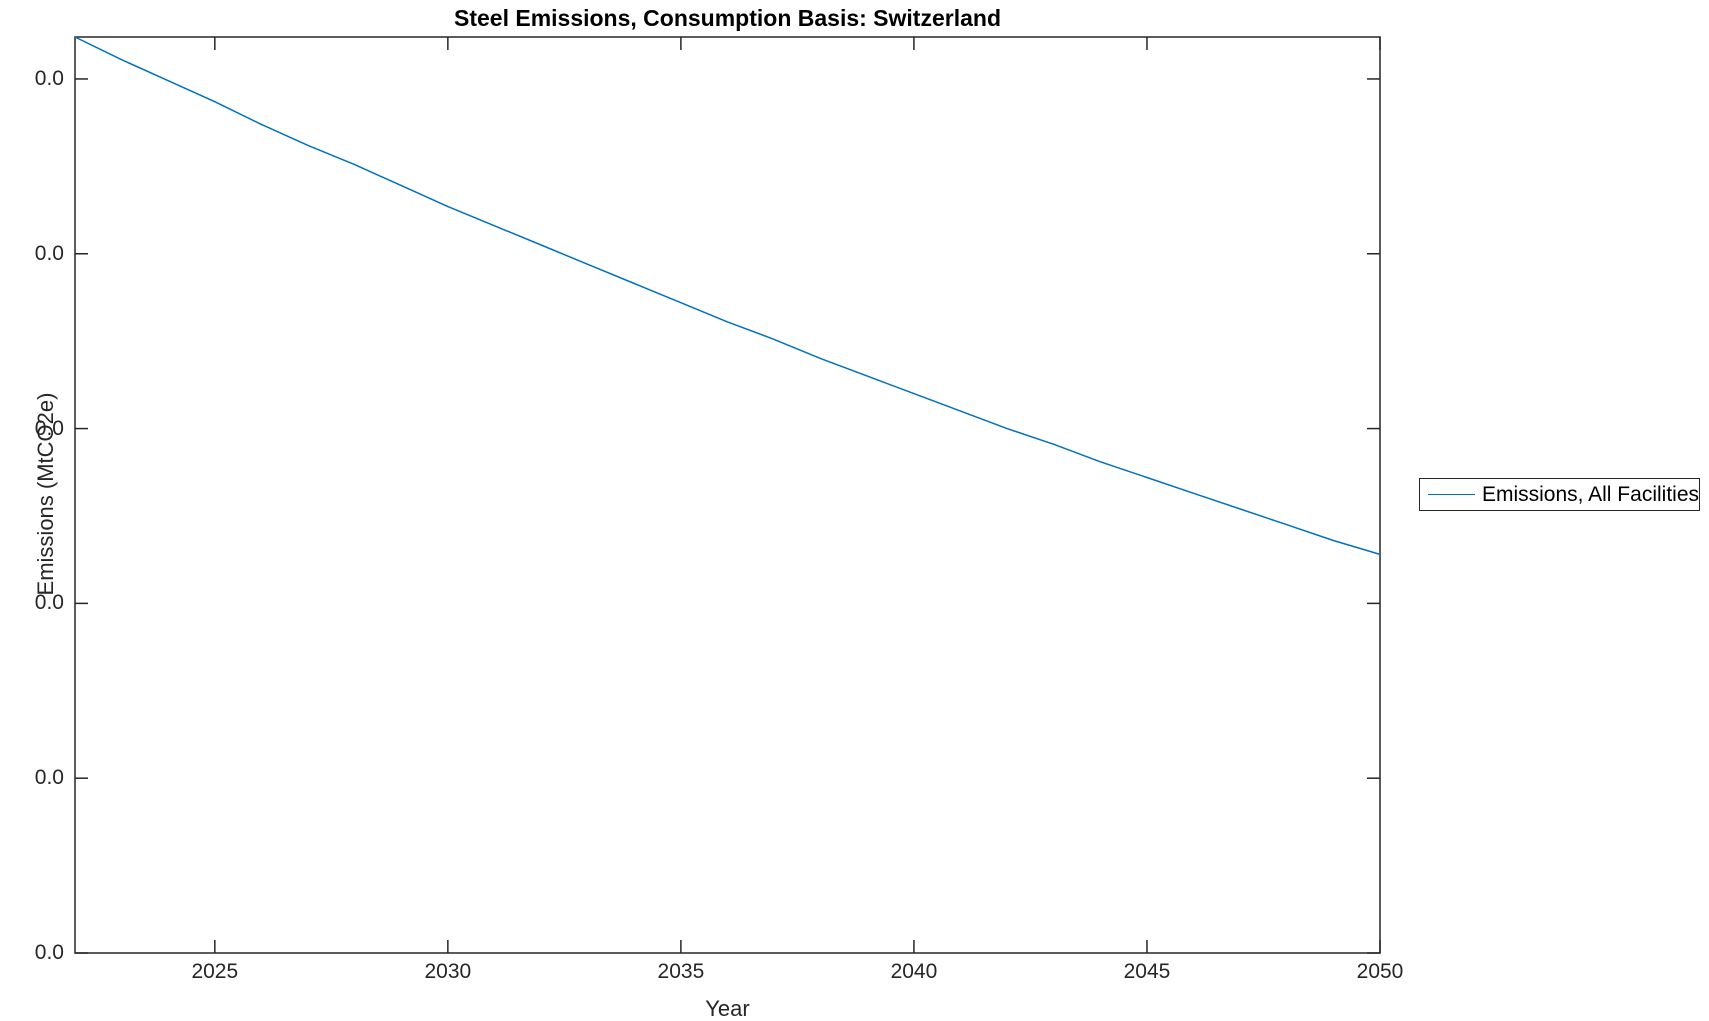 The width and height of the screenshot is (1709, 1021). I want to click on legend-line-sample, so click(1451, 494).